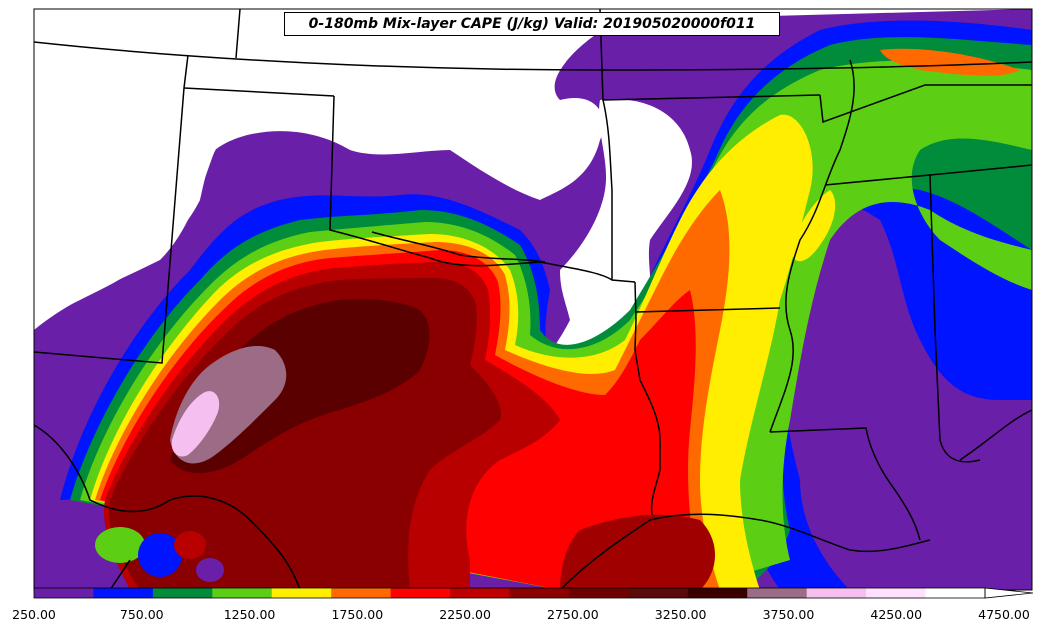  Describe the element at coordinates (680, 614) in the screenshot. I see `colorbar-tick-label: 3250.00` at that location.